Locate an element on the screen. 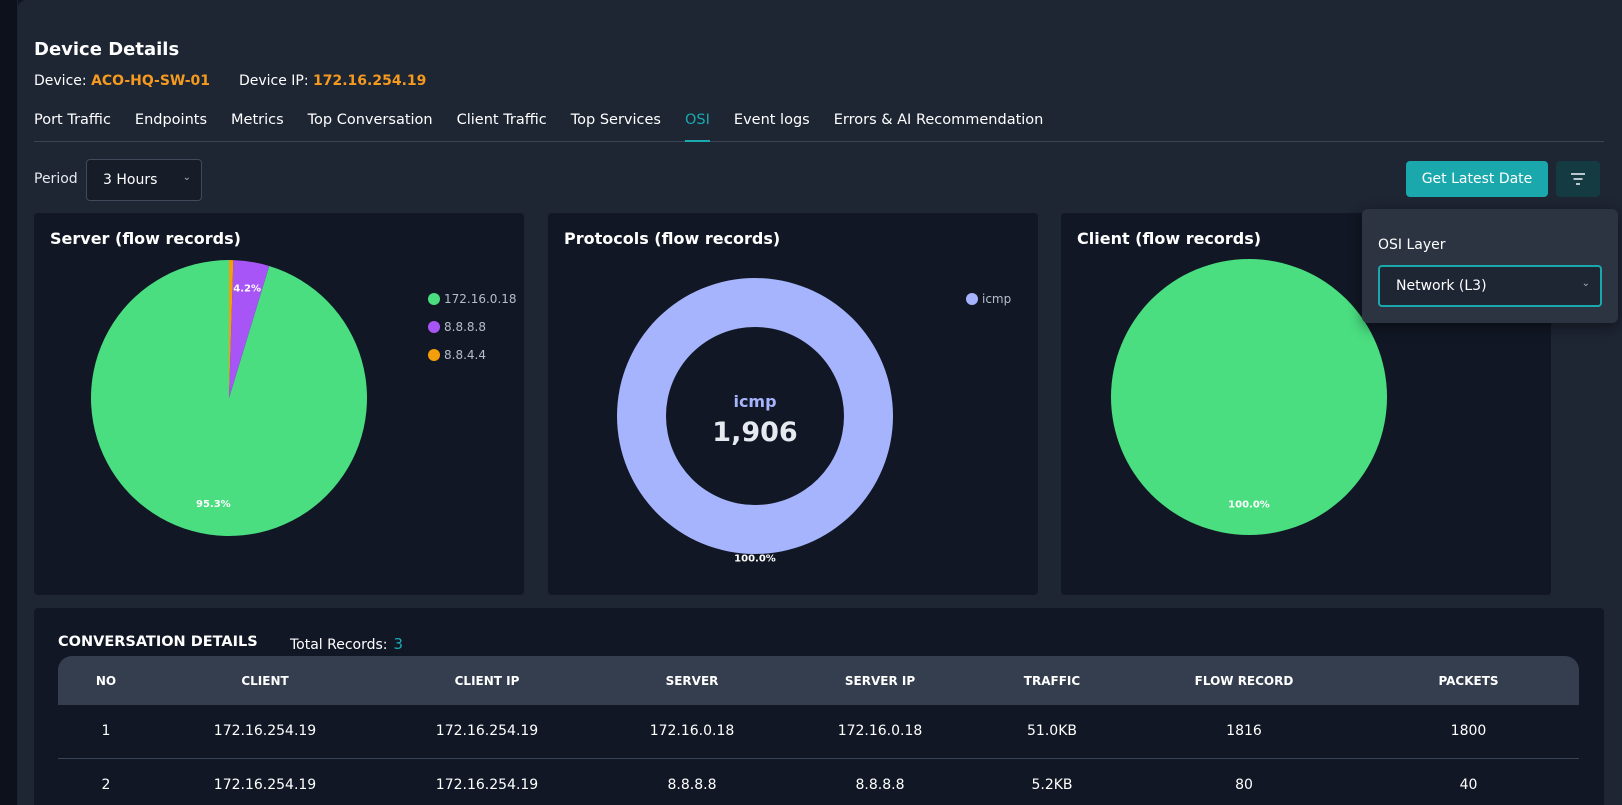 Image resolution: width=1622 pixels, height=805 pixels. filter-button is located at coordinates (1578, 179).